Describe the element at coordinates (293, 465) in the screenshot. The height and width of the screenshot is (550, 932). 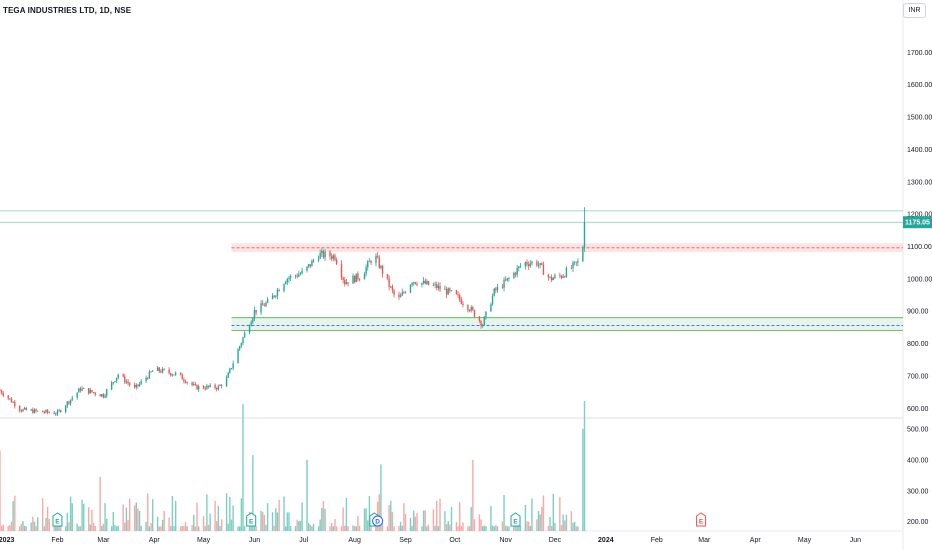
I see `volume-bars` at that location.